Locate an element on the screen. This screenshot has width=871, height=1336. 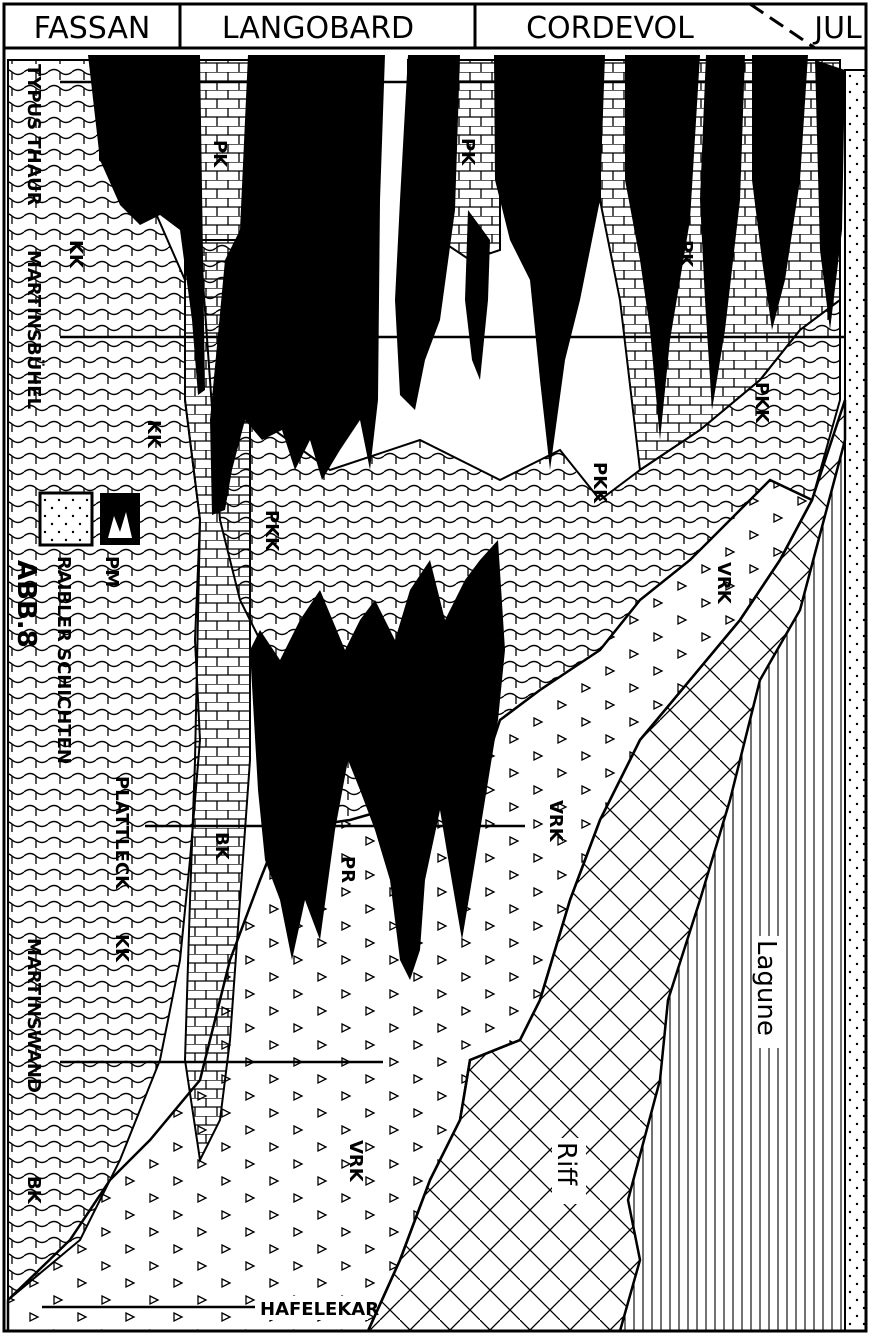
riff-label-bg is located at coordinates (569, 1171).